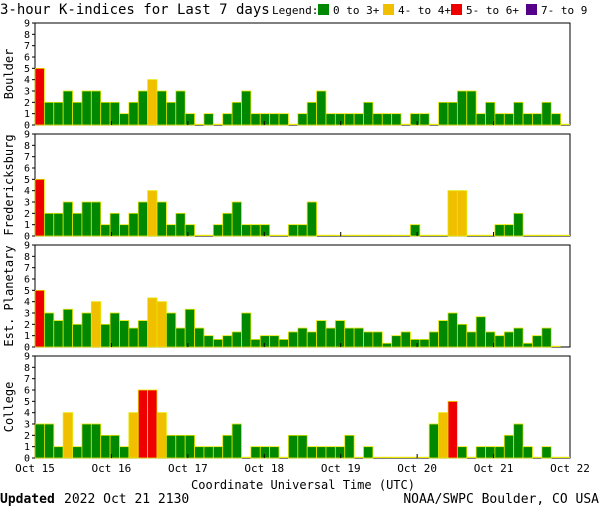 The image size is (600, 510). I want to click on panel-label: Est. Planetary, so click(9, 295).